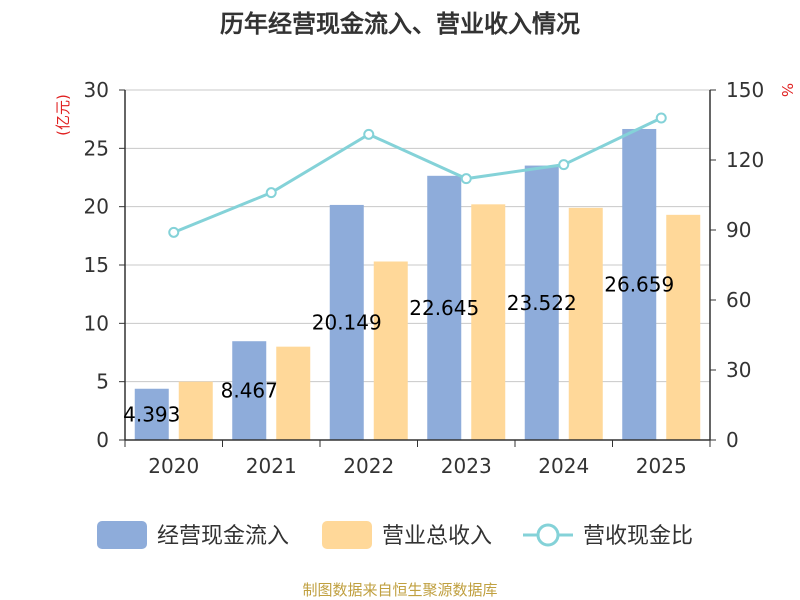  I want to click on y-left-tick-label: 20, so click(96, 207).